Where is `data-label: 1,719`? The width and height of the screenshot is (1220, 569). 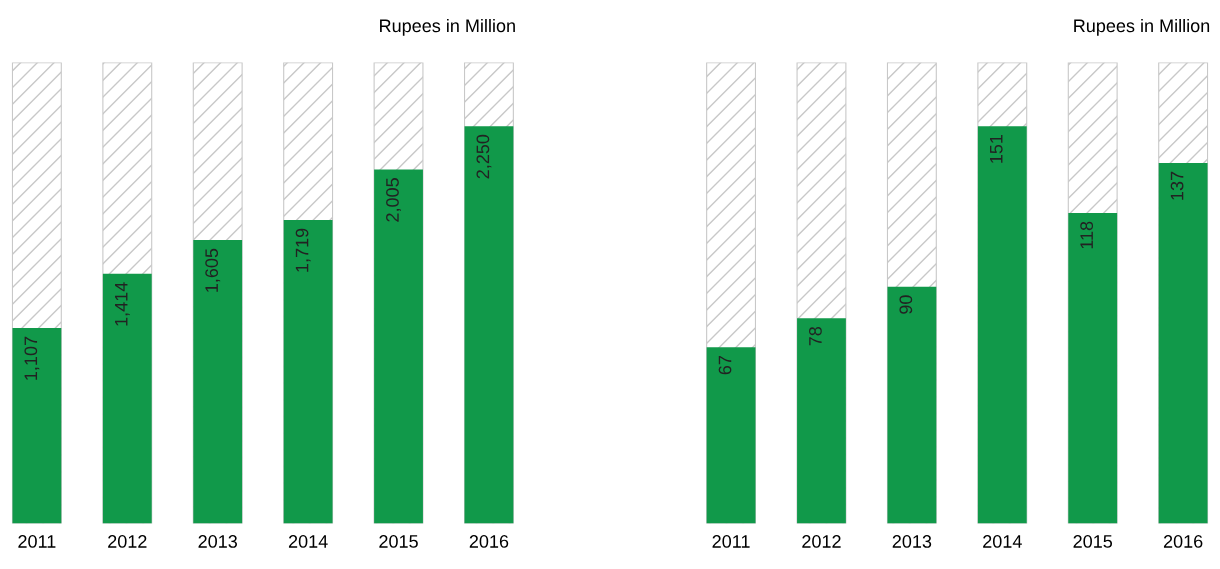 data-label: 1,719 is located at coordinates (303, 250).